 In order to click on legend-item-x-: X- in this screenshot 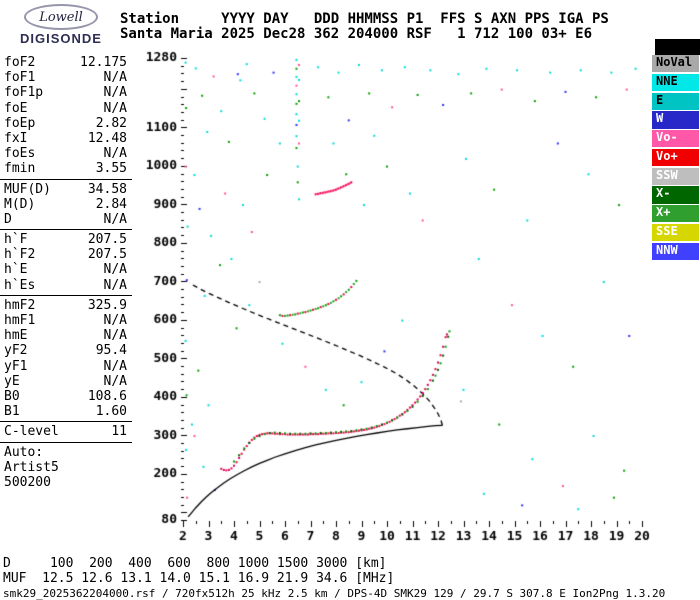, I will do `click(675, 195)`.